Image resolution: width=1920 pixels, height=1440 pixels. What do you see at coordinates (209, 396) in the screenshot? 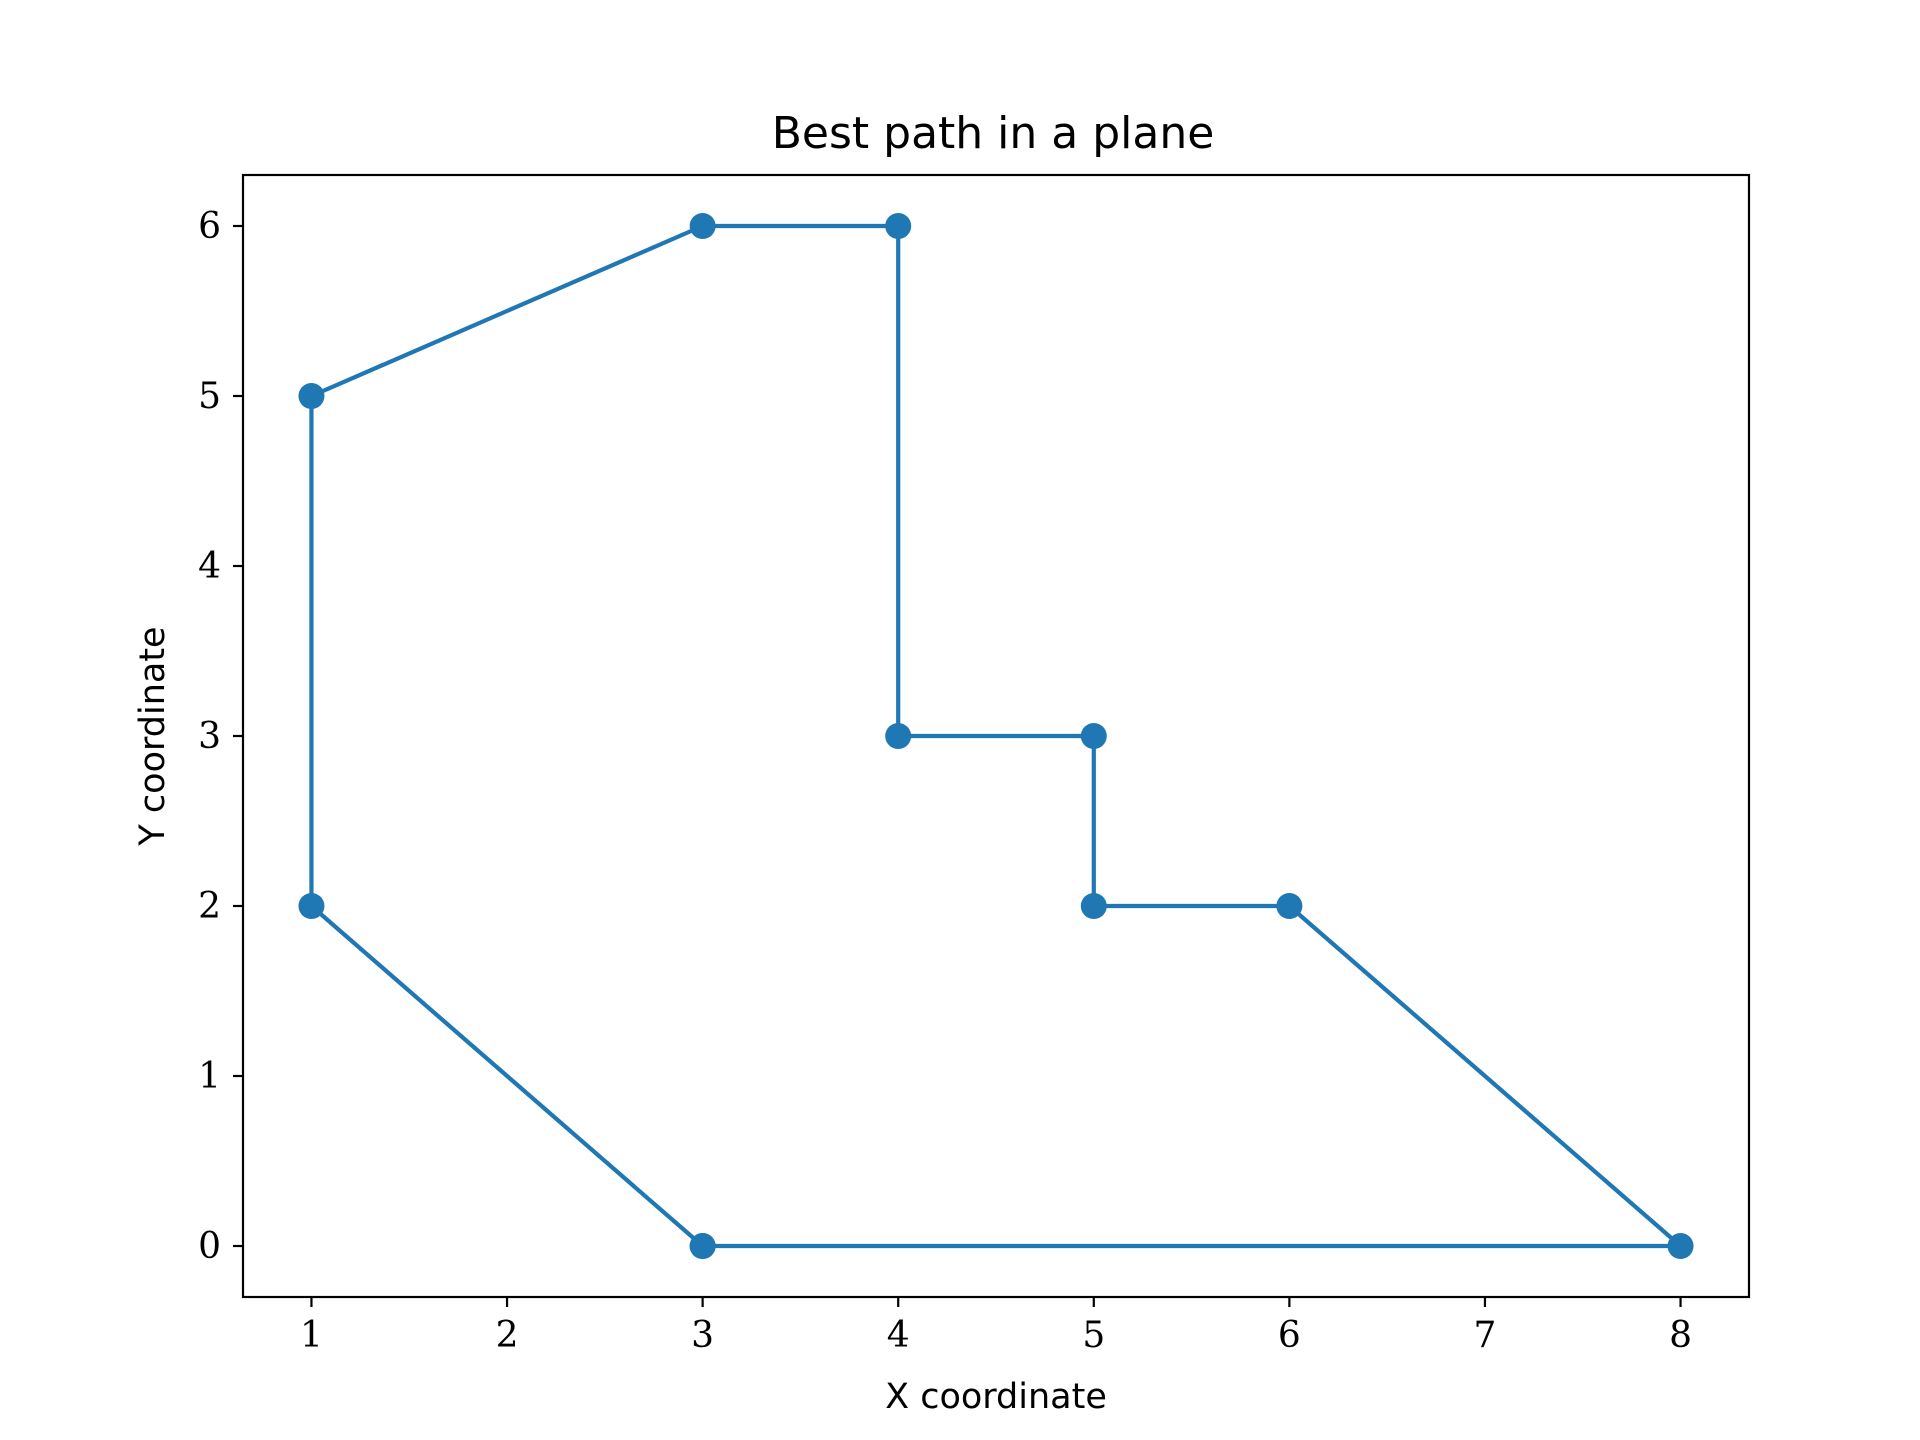
I see `y-tick-label: 5` at bounding box center [209, 396].